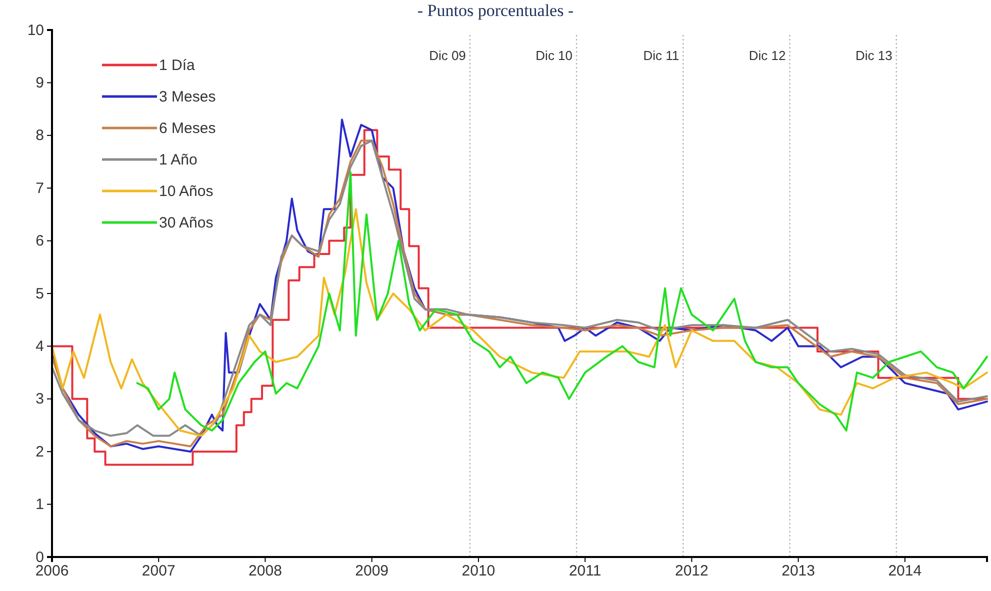 The image size is (991, 591). Describe the element at coordinates (585, 571) in the screenshot. I see `x-tick-label: 2011` at that location.